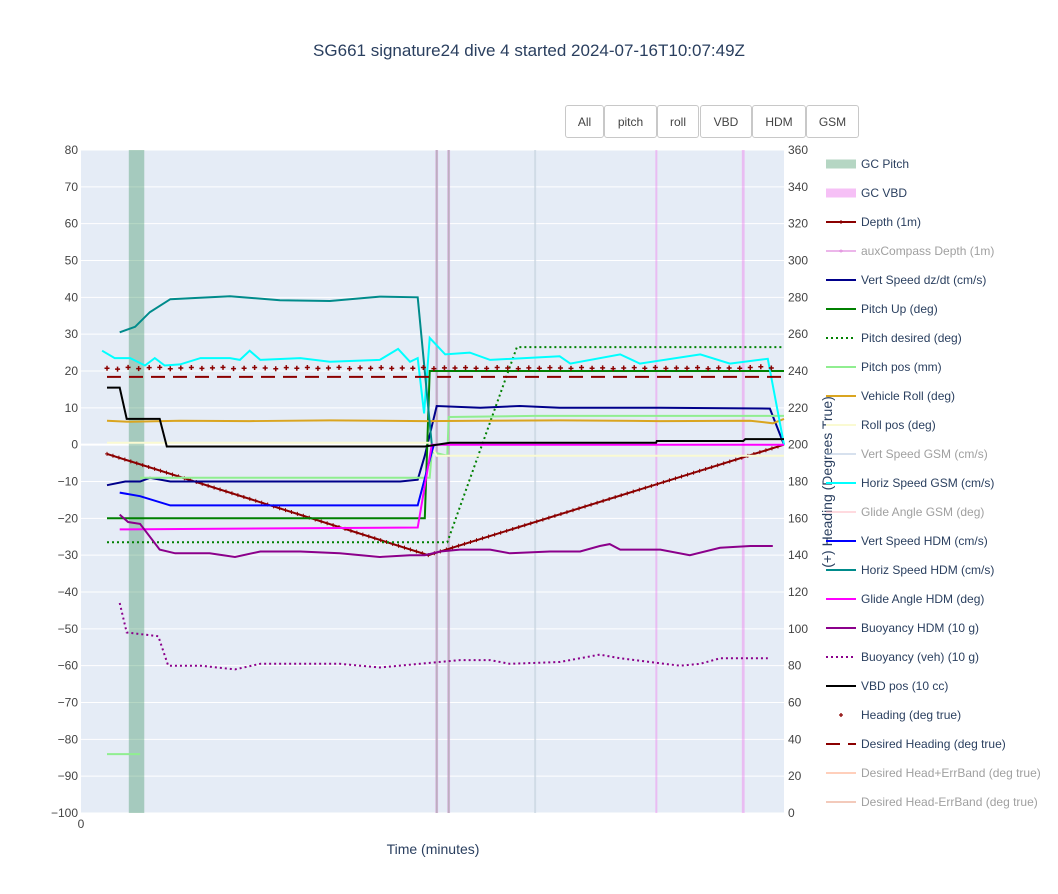  What do you see at coordinates (68, 518) in the screenshot?
I see `y-tick-label: −20` at bounding box center [68, 518].